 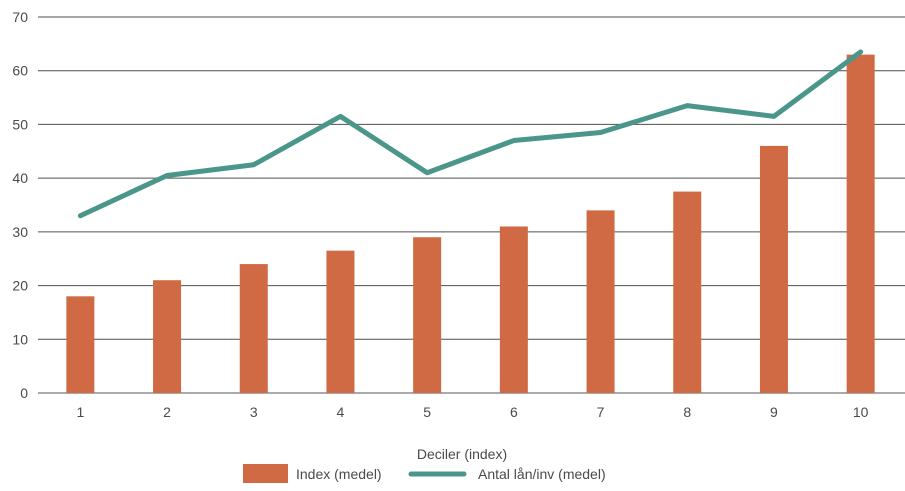 I want to click on x-tick-label: 3, so click(x=254, y=412).